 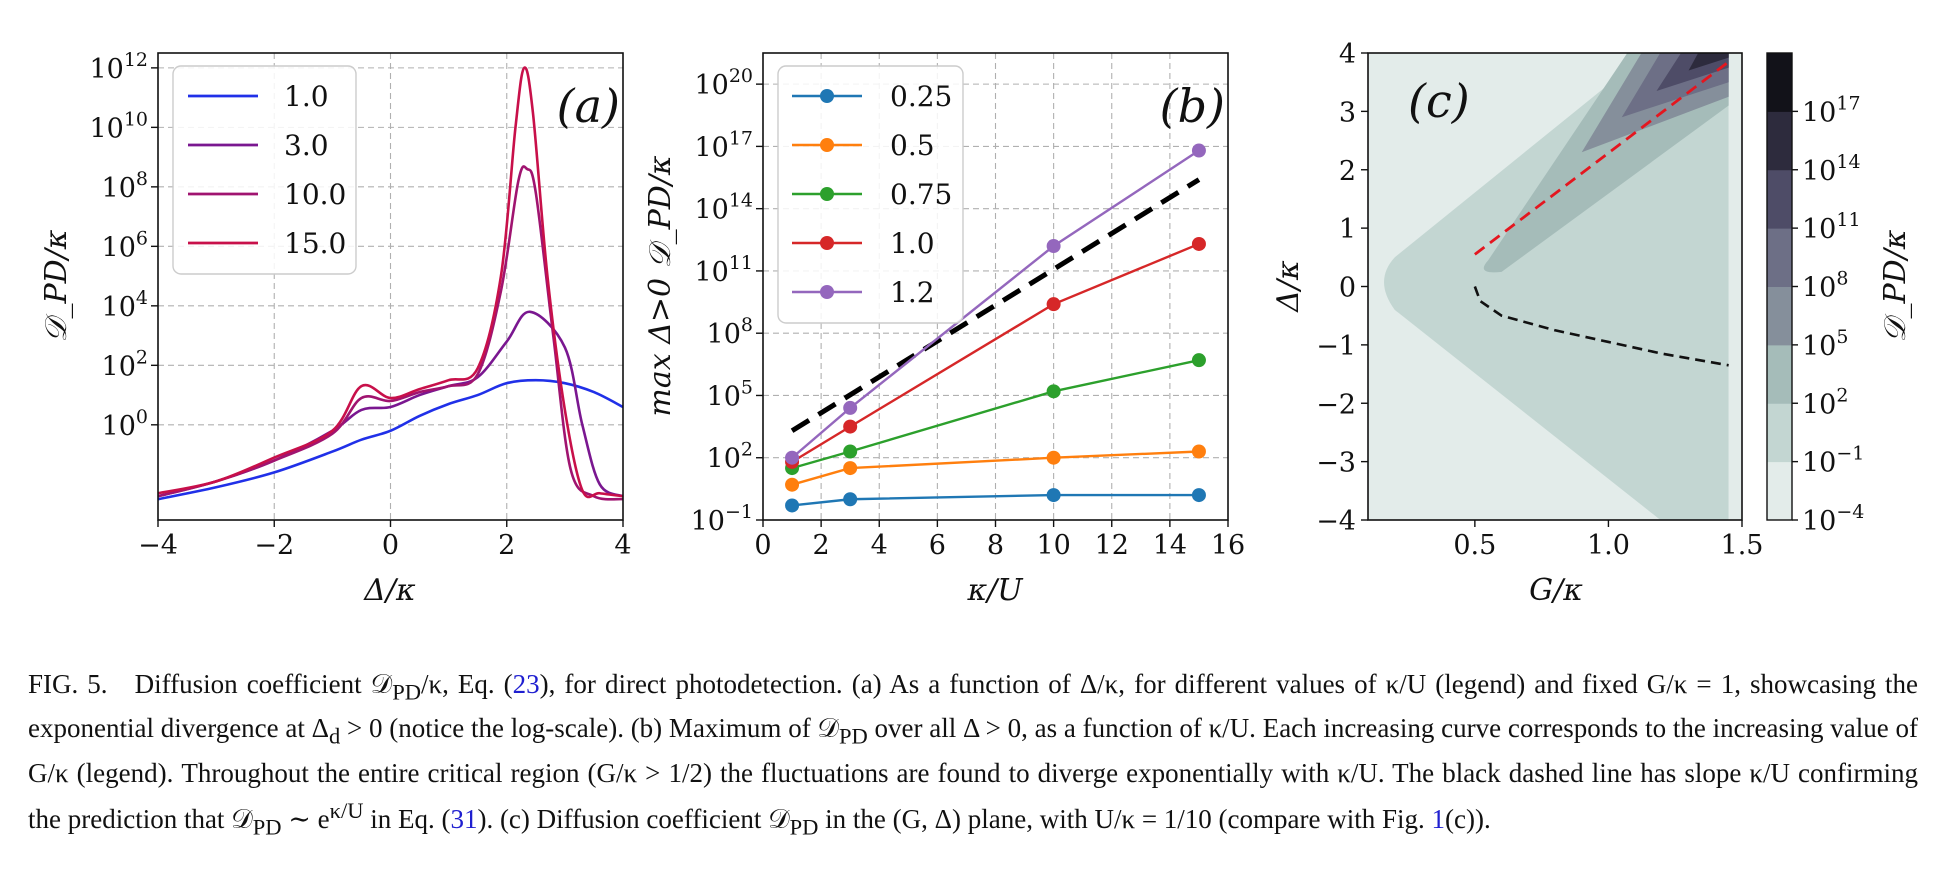 I want to click on panel-a-ytick-label: 10⁶, so click(x=125, y=245).